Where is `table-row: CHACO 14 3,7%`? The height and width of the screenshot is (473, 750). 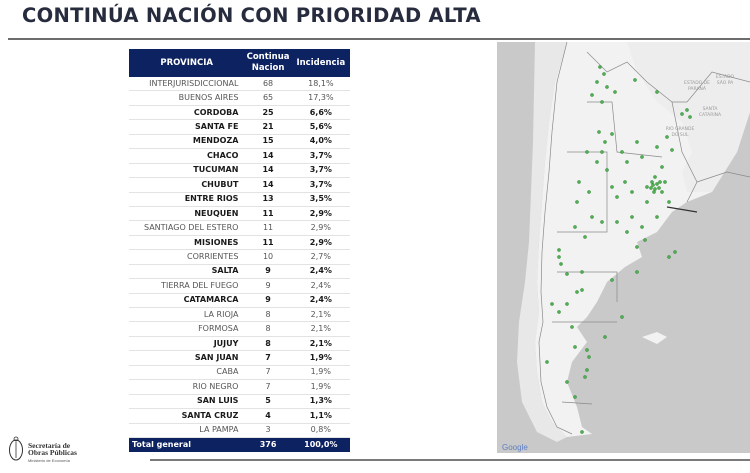
table-row: CHACO 14 3,7% is located at coordinates (239, 156).